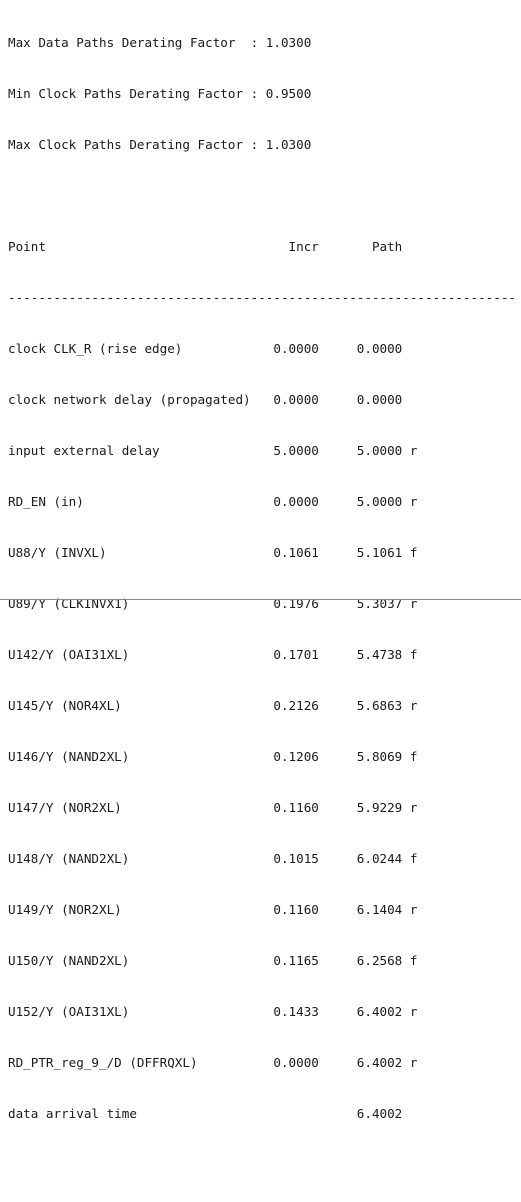 The image size is (521, 1202). I want to click on derating-max-clock-line: Max Clock Paths Derating Factor : 1.0300, so click(160, 144).